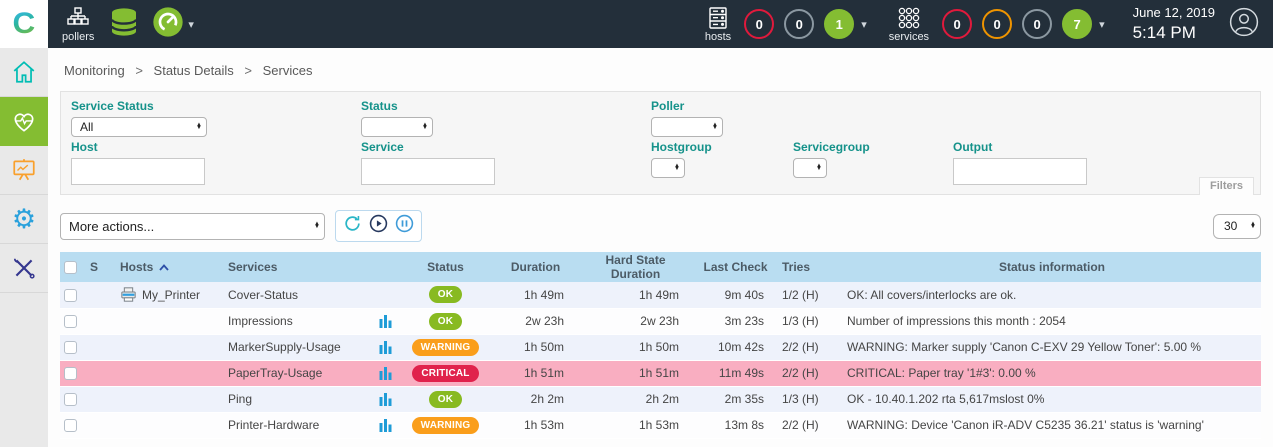 The image size is (1273, 447). Describe the element at coordinates (168, 24) in the screenshot. I see `gauge-status-icon` at that location.